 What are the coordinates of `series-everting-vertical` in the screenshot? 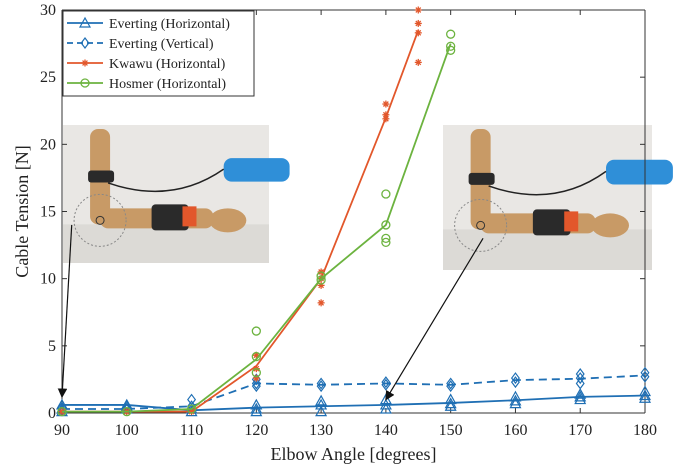 It's located at (353, 391).